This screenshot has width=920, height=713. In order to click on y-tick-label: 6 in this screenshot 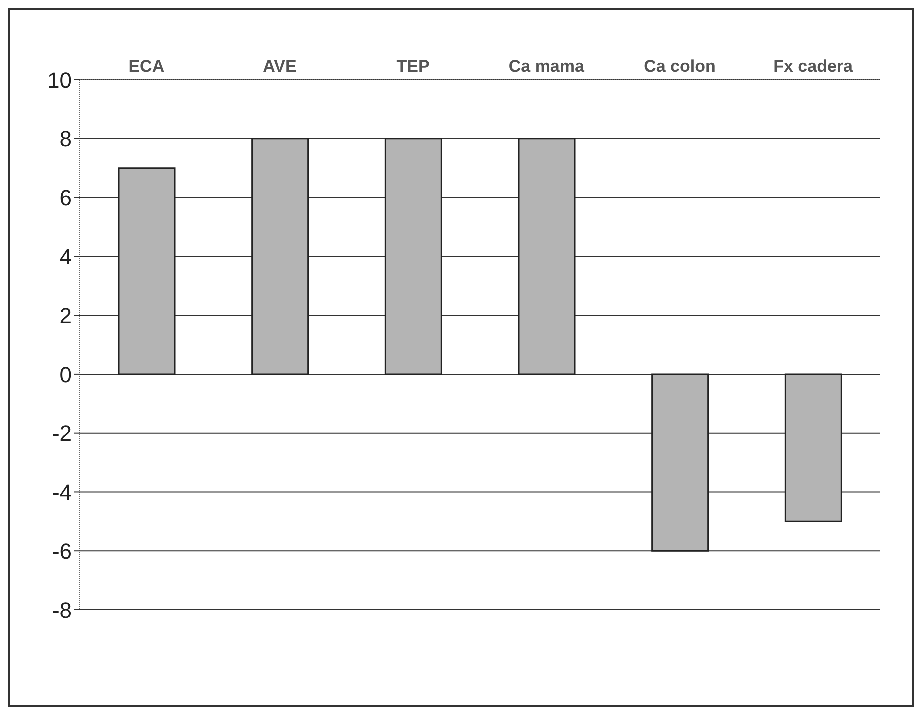, I will do `click(66, 198)`.